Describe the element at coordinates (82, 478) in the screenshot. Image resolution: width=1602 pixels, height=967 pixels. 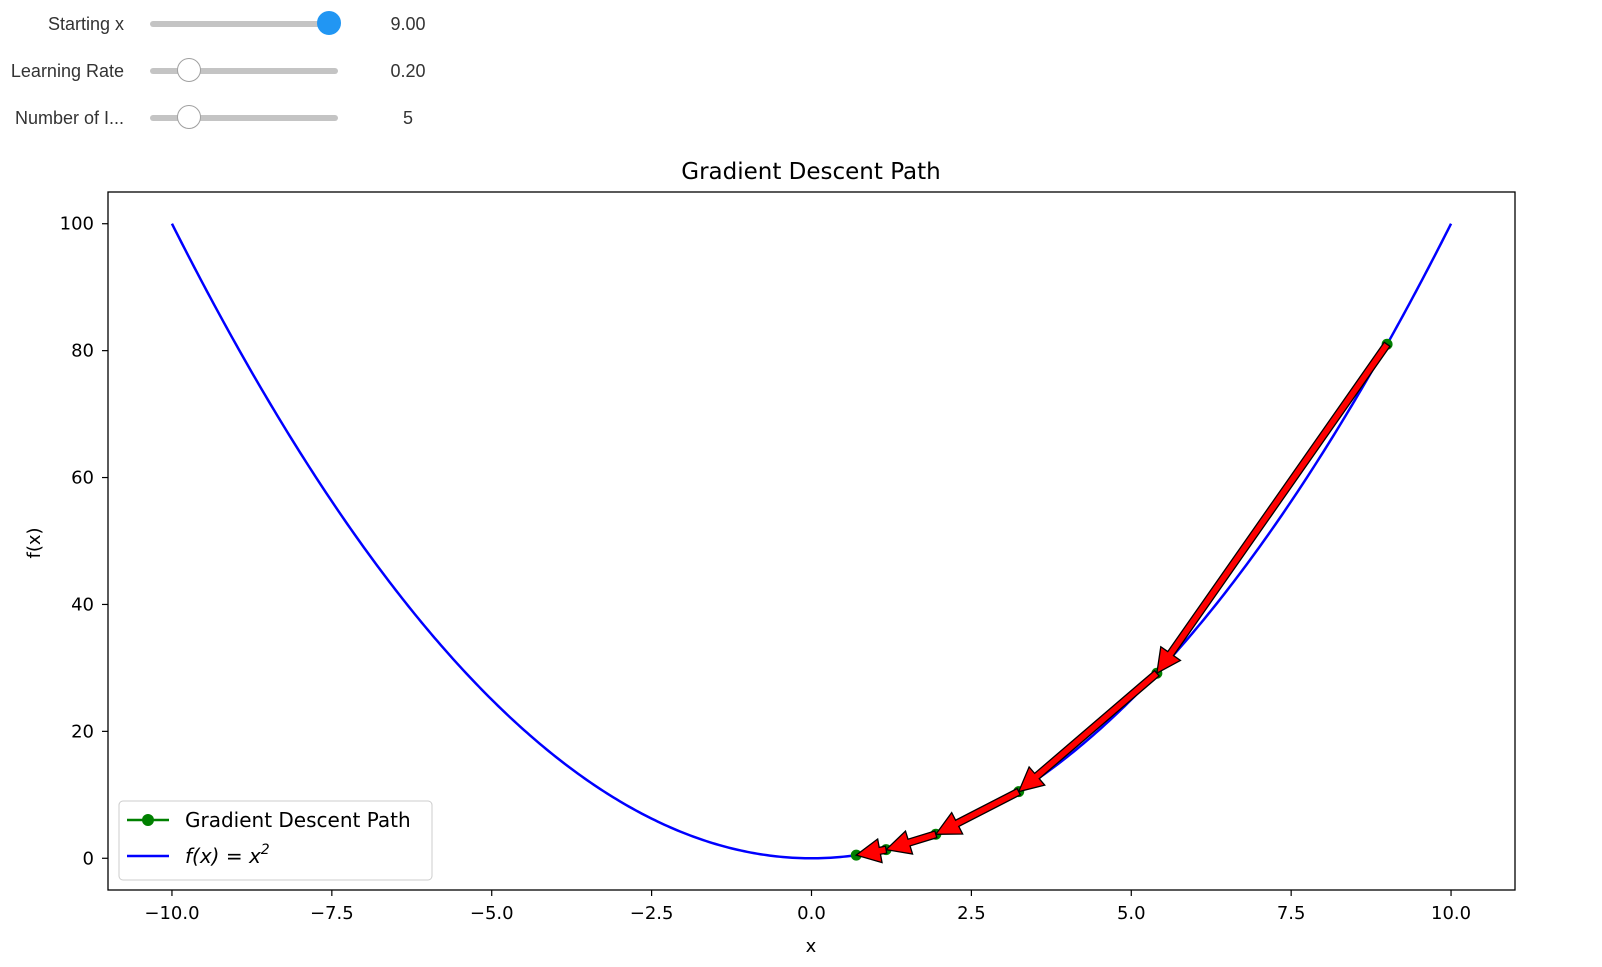
I see `y-tick-label: 60` at that location.